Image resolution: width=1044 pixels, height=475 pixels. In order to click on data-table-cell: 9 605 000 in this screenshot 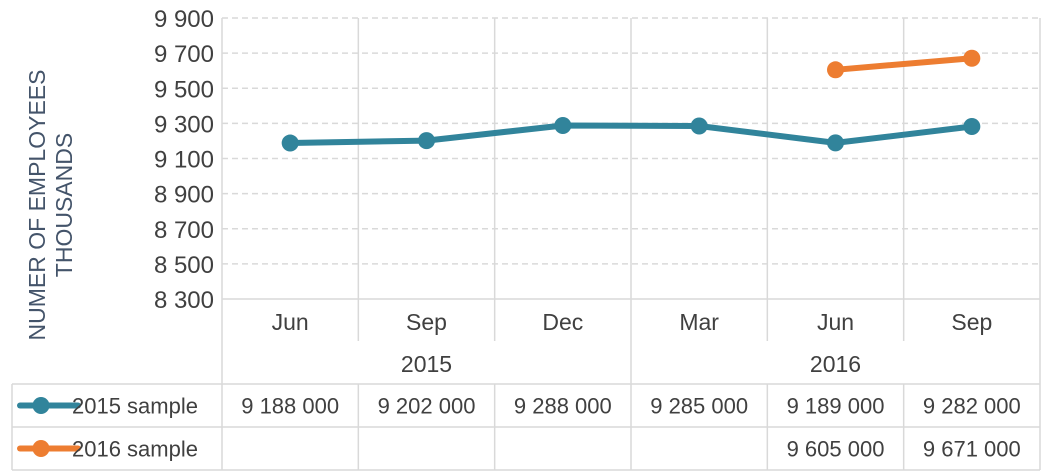, I will do `click(836, 449)`.